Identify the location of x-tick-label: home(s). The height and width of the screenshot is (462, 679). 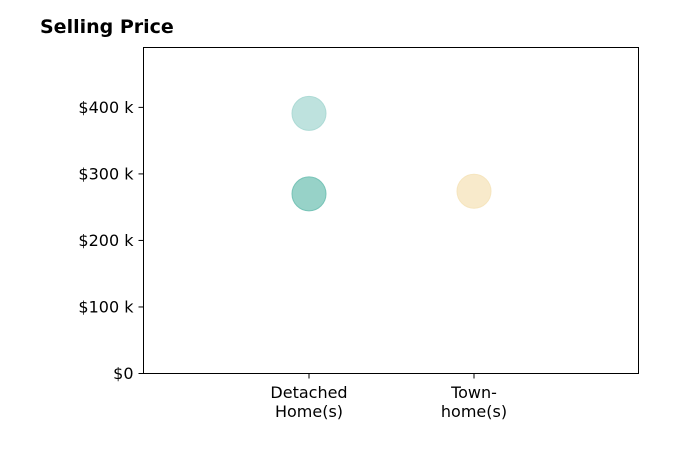
(474, 411).